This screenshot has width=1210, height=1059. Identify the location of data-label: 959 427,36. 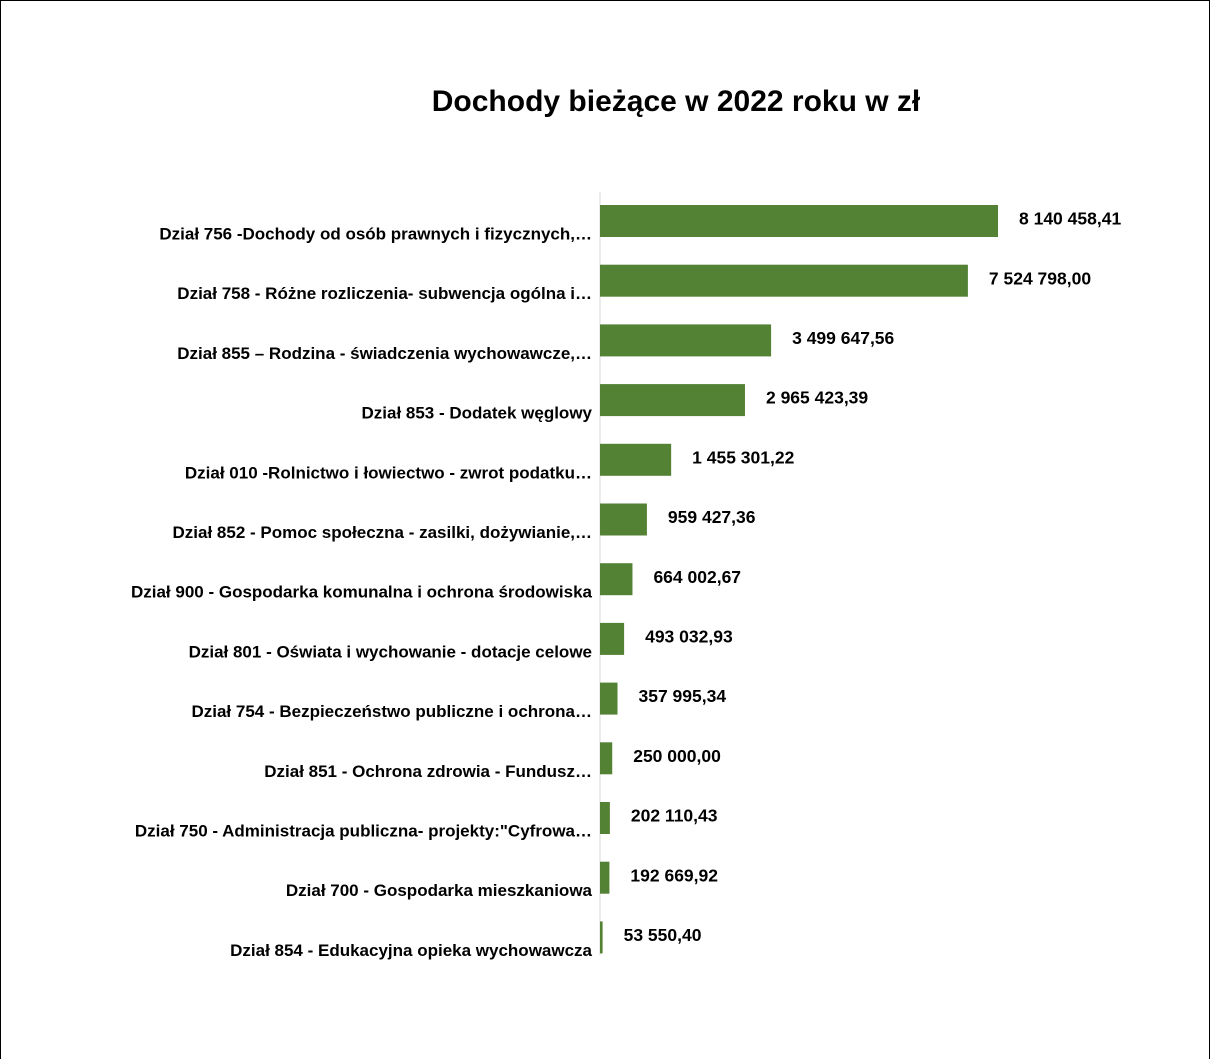
(712, 517).